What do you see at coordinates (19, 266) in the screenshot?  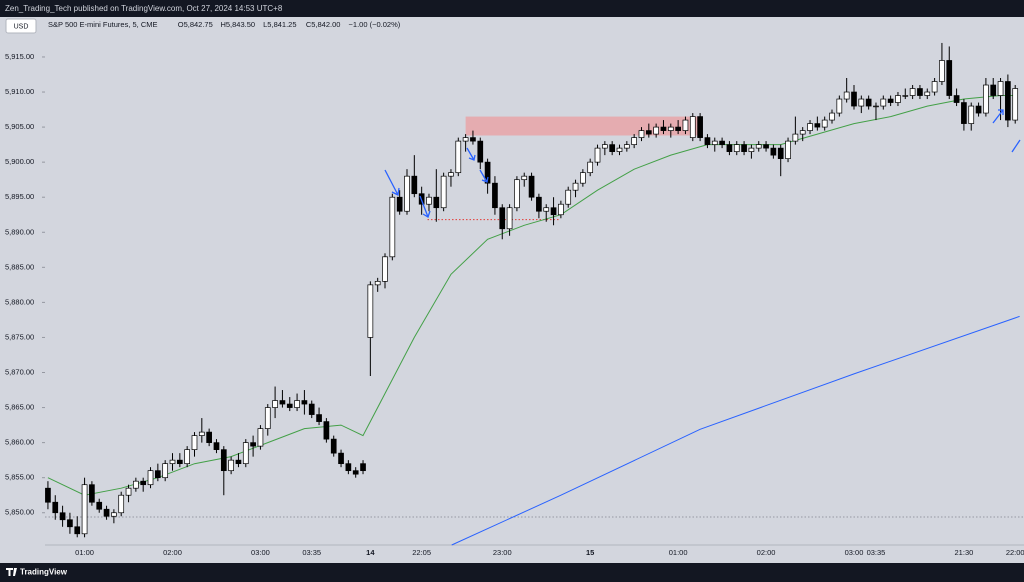 I see `y-tick-label: 5,885.00` at bounding box center [19, 266].